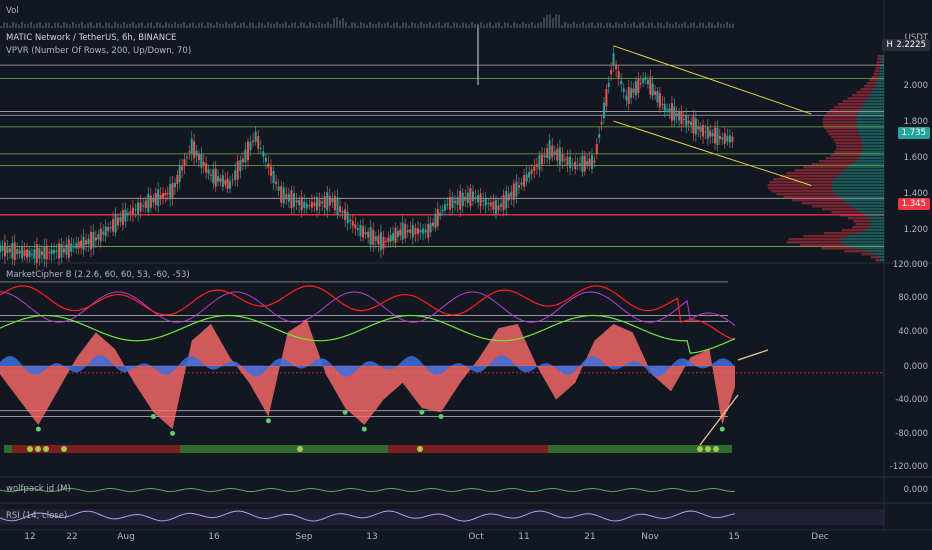 The height and width of the screenshot is (550, 932). What do you see at coordinates (910, 265) in the screenshot?
I see `osc-tick: 120.000` at bounding box center [910, 265].